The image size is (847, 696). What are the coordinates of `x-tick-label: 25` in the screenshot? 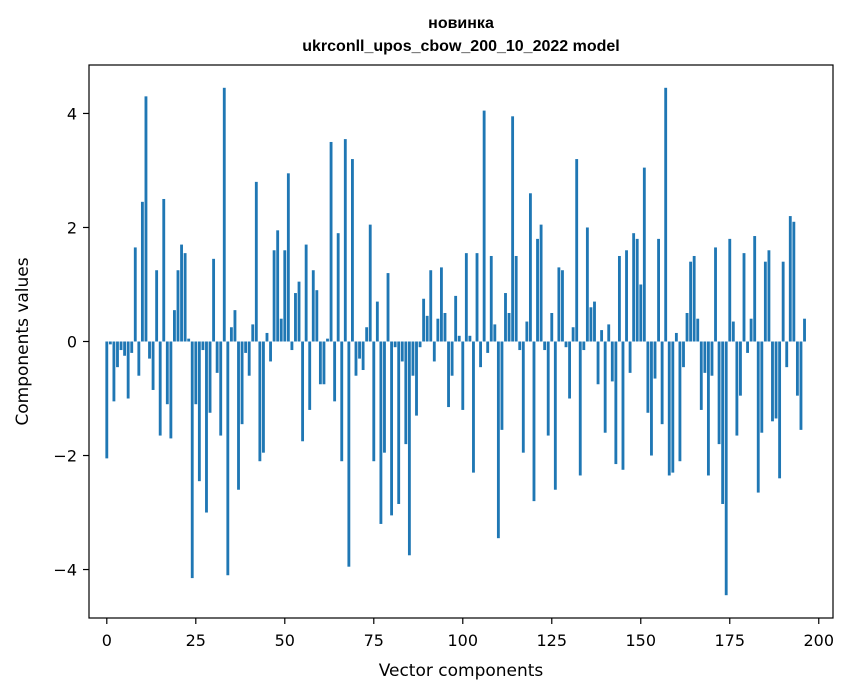 It's located at (196, 640).